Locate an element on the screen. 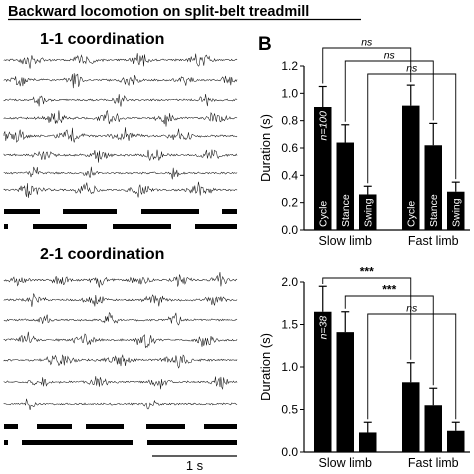 This screenshot has width=474, height=474. y-tick-label: 1.5 is located at coordinates (289, 325).